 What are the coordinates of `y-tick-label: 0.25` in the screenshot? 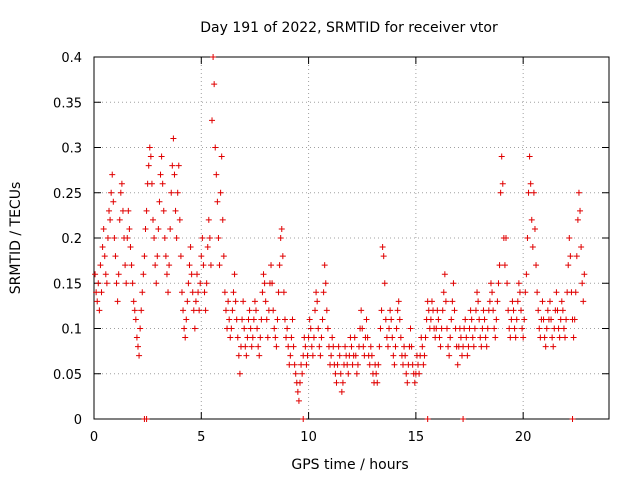 It's located at (67, 194).